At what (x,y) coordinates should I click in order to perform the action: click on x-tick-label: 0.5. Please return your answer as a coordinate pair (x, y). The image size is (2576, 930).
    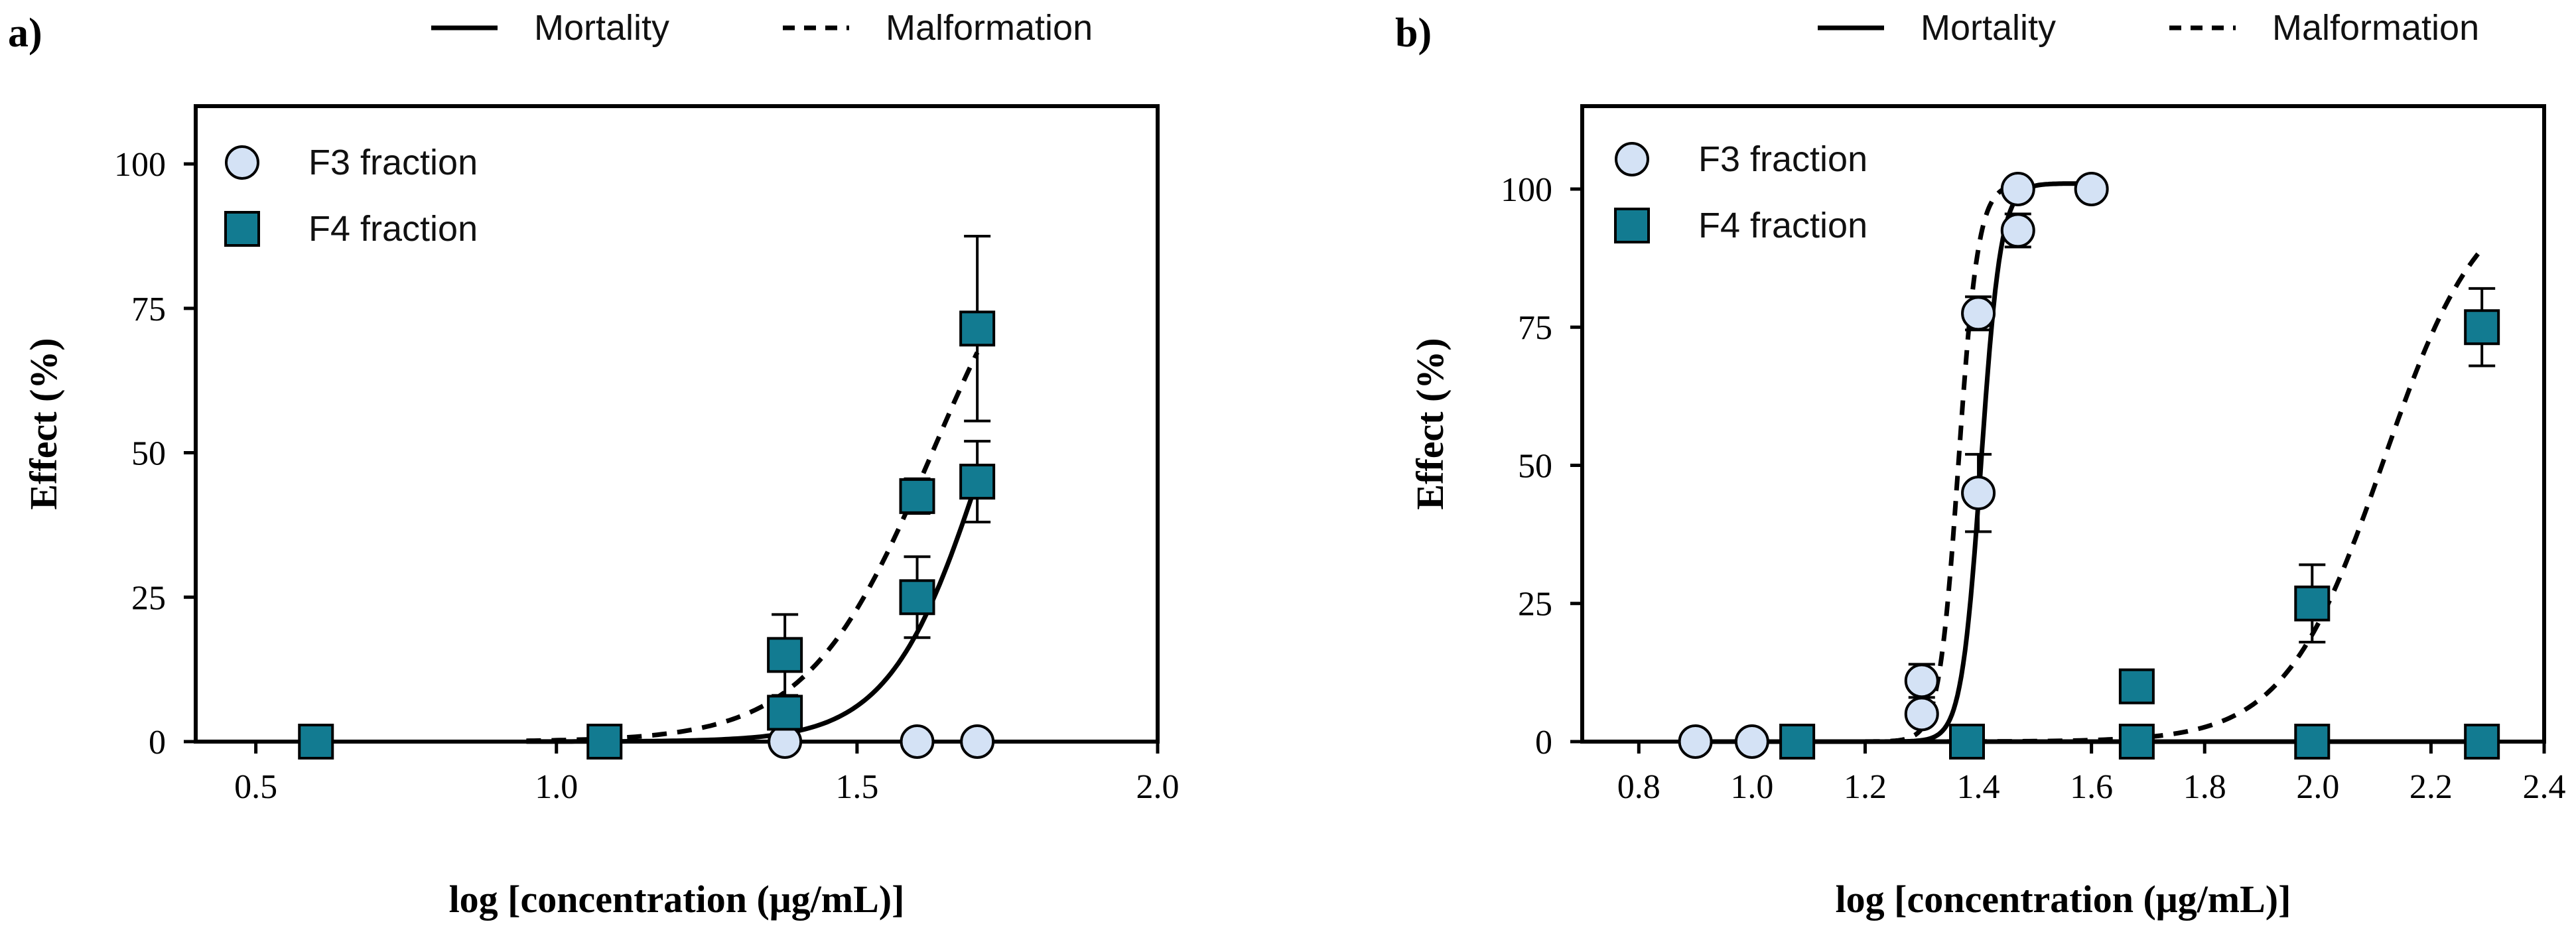
    Looking at the image, I should click on (255, 787).